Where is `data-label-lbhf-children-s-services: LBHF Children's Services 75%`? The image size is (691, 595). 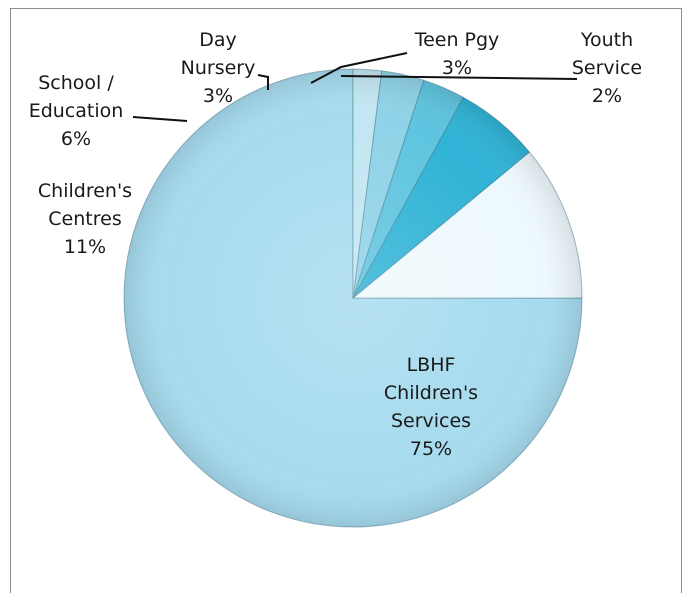
data-label-lbhf-children-s-services: LBHF Children's Services 75% is located at coordinates (431, 407).